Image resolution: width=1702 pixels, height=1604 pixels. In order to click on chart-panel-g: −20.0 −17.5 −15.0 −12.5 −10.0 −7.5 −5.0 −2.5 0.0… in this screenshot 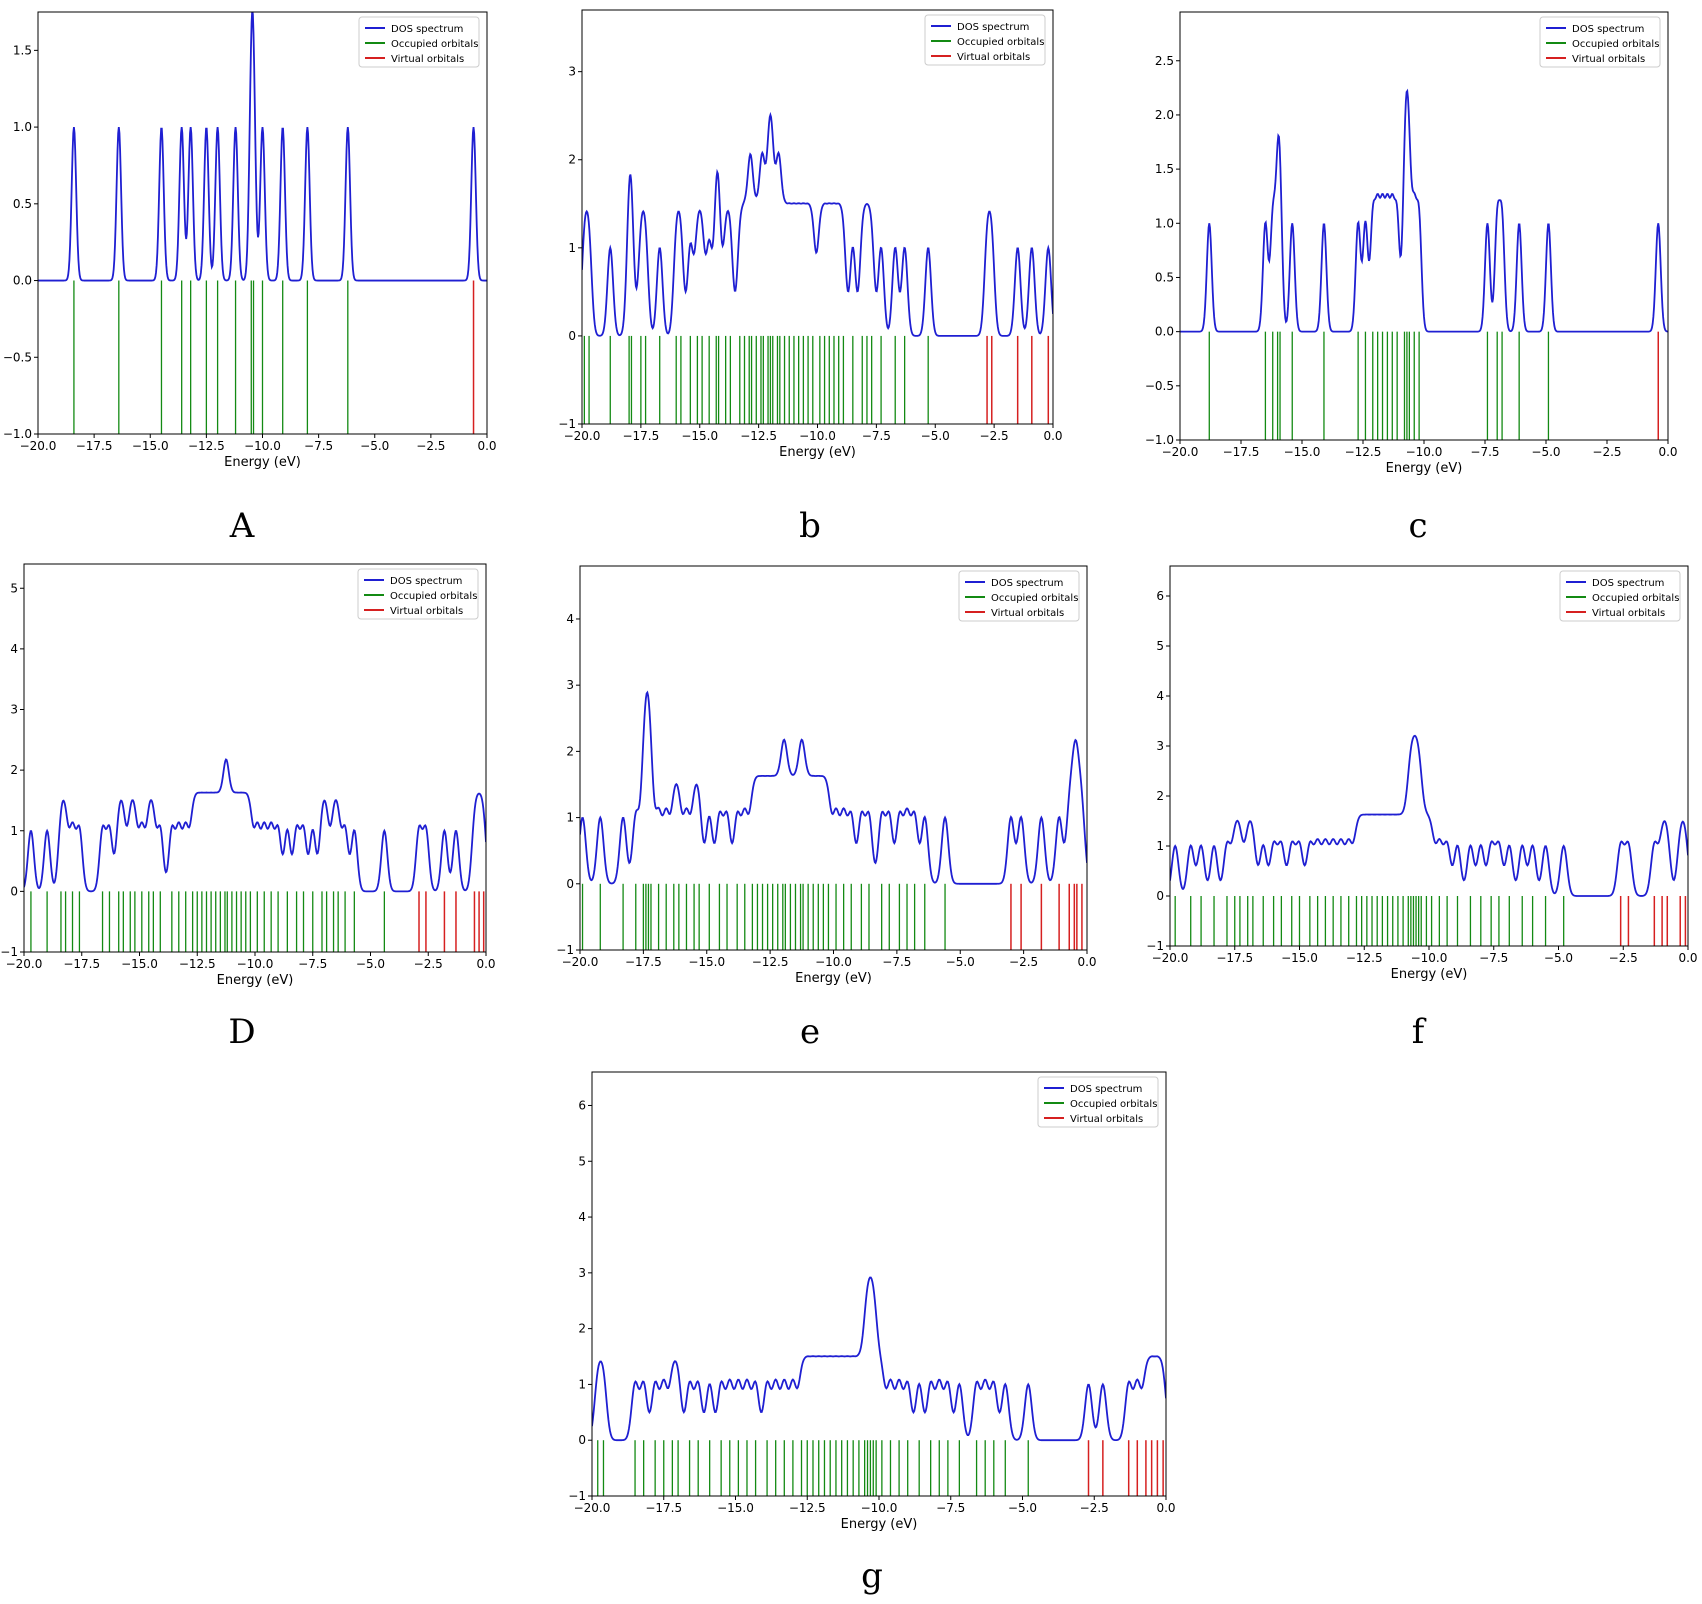, I will do `click(872, 1301)`.